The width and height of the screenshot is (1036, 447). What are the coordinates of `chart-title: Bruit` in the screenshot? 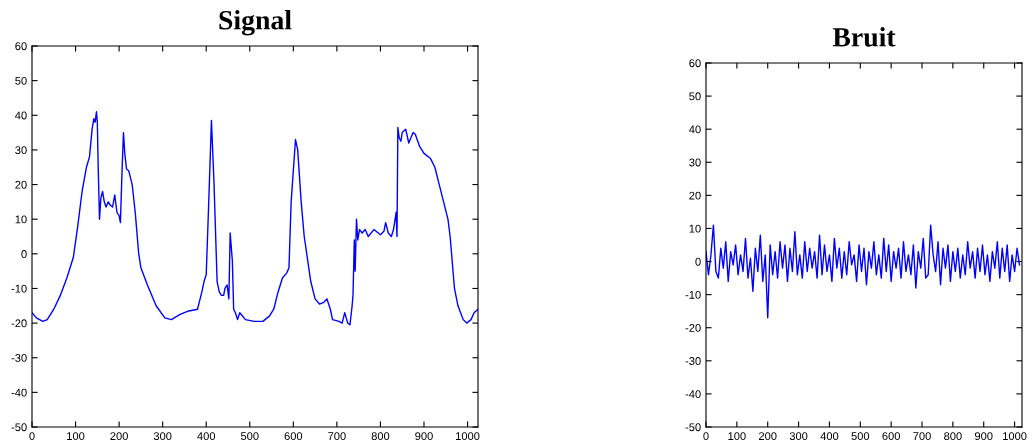 It's located at (864, 37).